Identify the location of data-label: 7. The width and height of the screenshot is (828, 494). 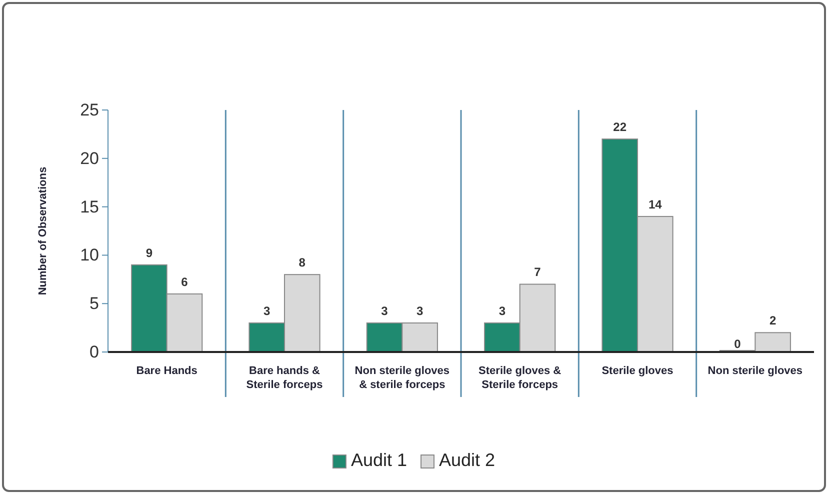
(538, 272).